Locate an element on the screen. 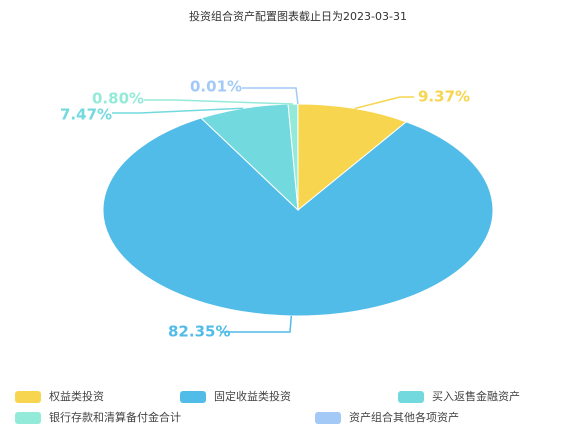  data-label: 0.80% is located at coordinates (118, 99).